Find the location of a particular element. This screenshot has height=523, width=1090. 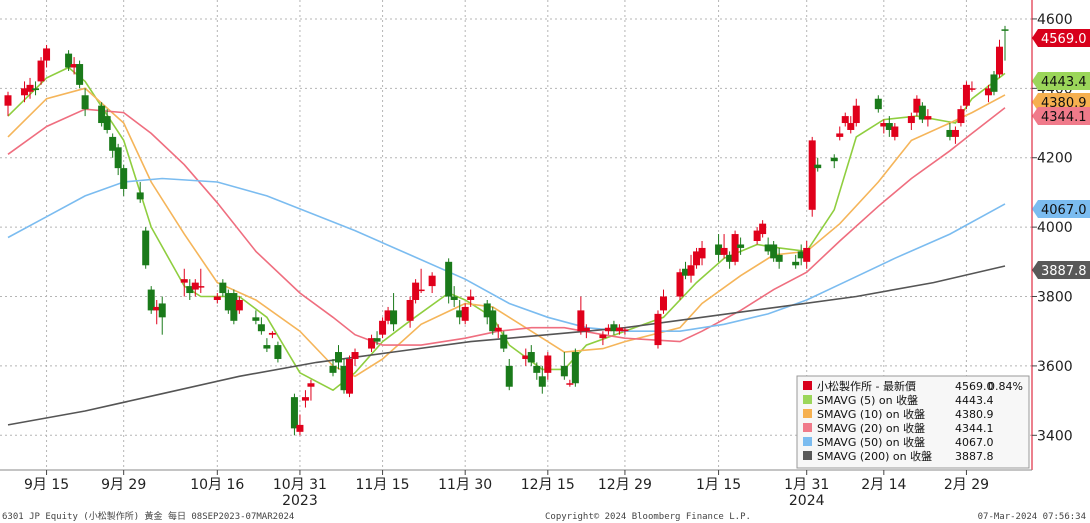

legend-label: 小松製作所 - 最新價 is located at coordinates (866, 386).